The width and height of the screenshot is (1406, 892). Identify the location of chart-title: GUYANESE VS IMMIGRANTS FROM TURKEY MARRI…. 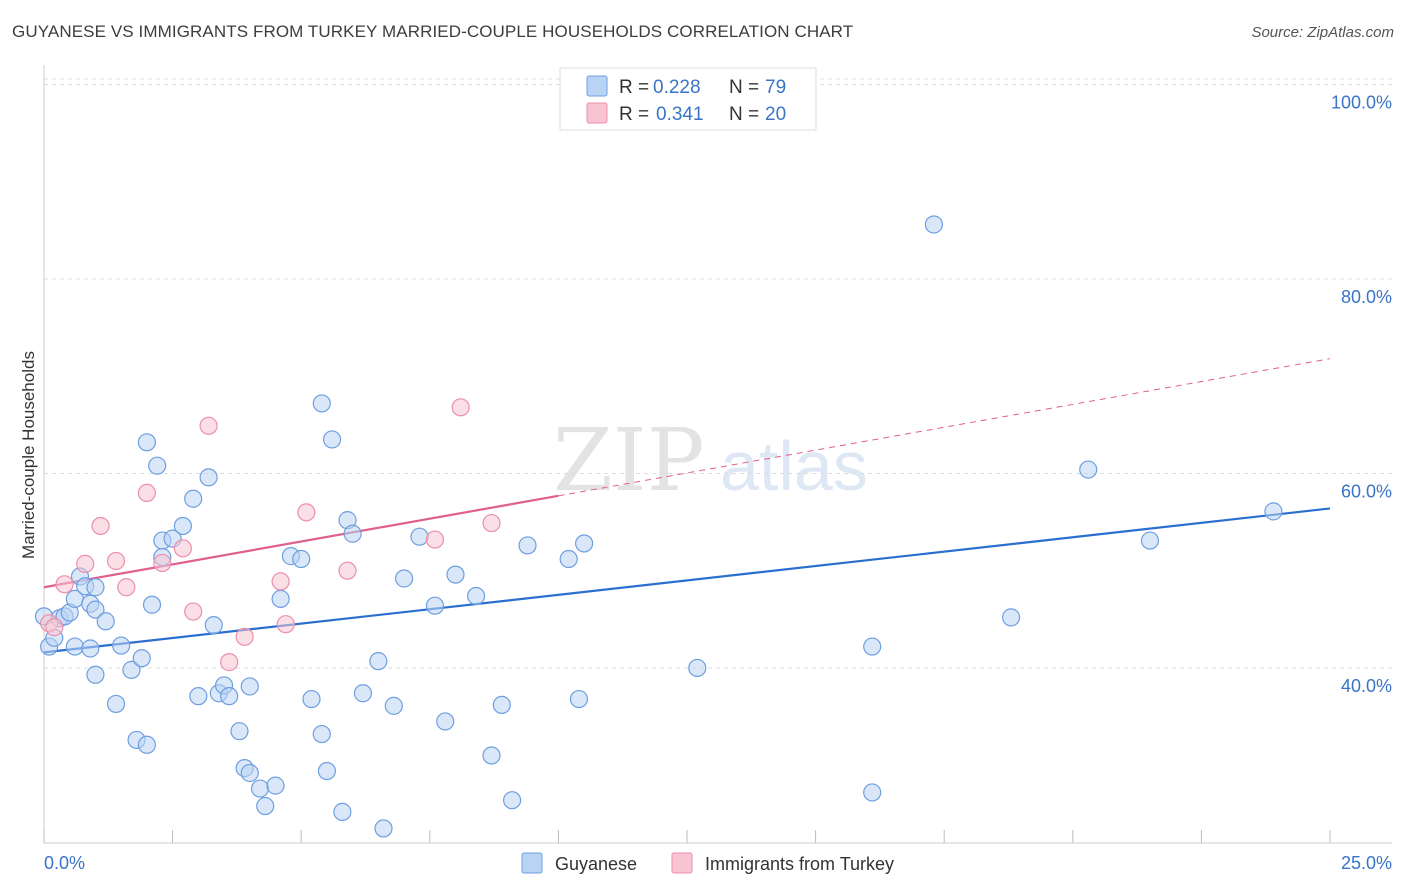
(433, 31).